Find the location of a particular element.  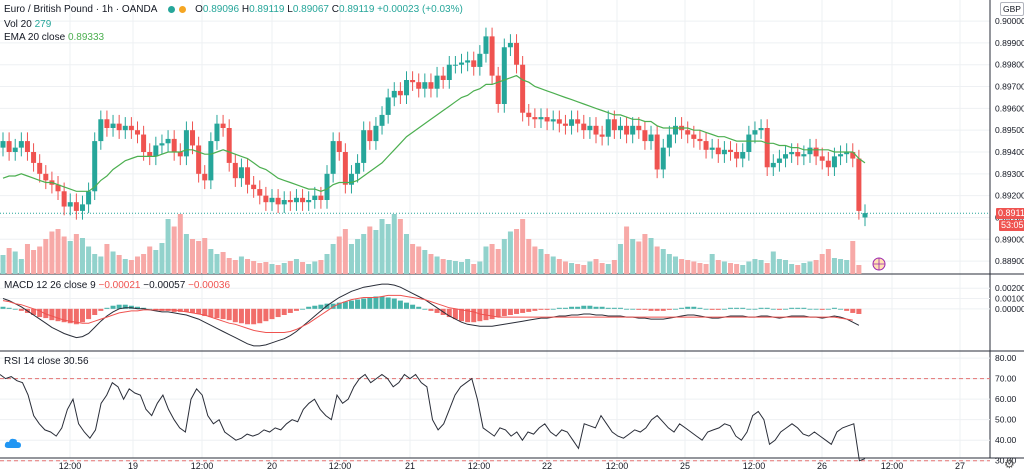

time-tick-label: 12:00 is located at coordinates (617, 466).